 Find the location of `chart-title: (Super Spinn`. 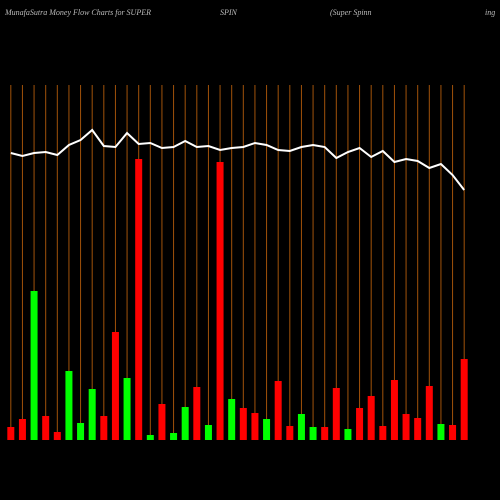

chart-title: (Super Spinn is located at coordinates (351, 12).